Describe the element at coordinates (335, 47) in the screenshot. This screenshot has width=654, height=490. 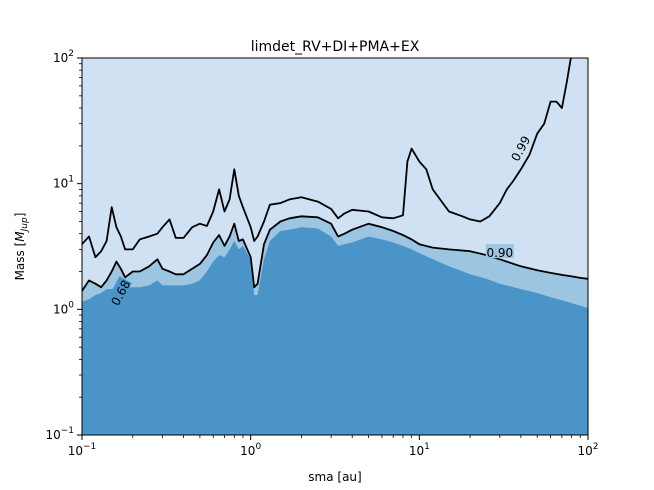
I see `chart-title: limdet_RV+DI+PMA+EX` at that location.